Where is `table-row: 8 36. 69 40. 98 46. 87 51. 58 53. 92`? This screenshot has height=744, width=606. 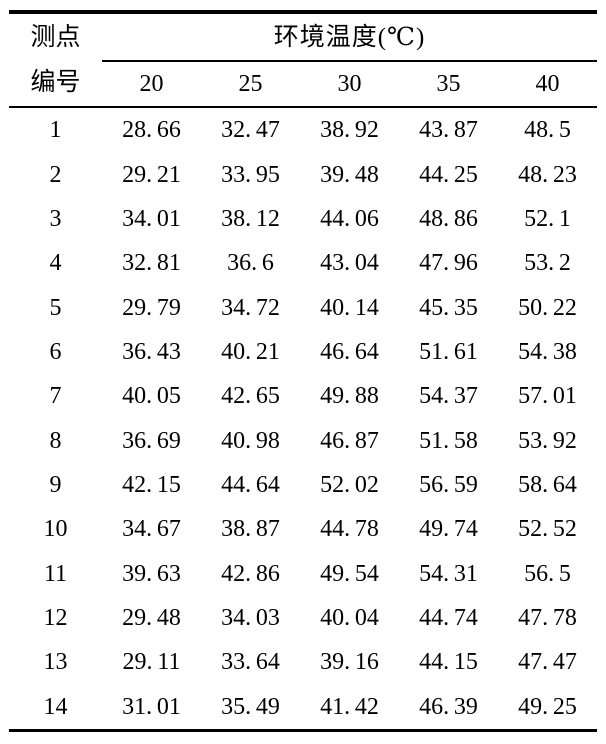 table-row: 8 36. 69 40. 98 46. 87 51. 58 53. 92 is located at coordinates (303, 440).